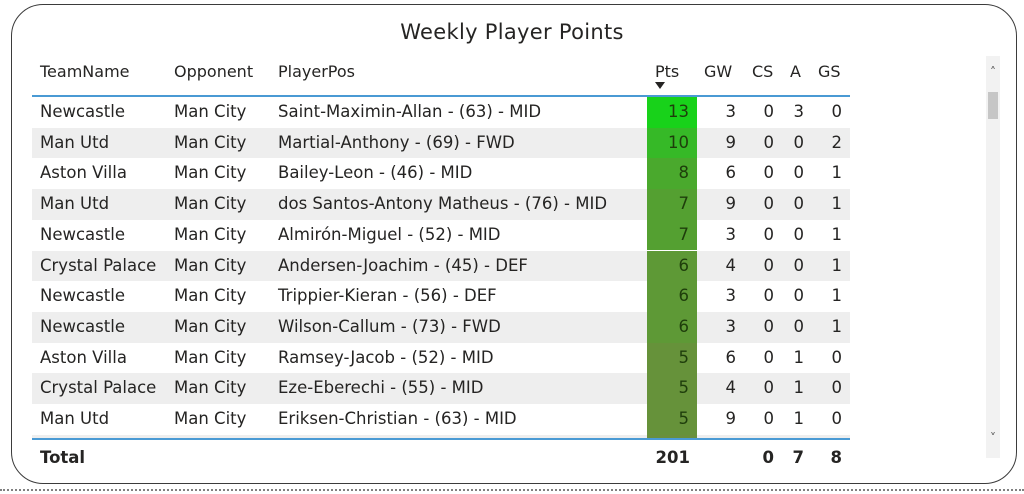 The height and width of the screenshot is (494, 1024). What do you see at coordinates (829, 71) in the screenshot?
I see `column-header-gs: GS` at bounding box center [829, 71].